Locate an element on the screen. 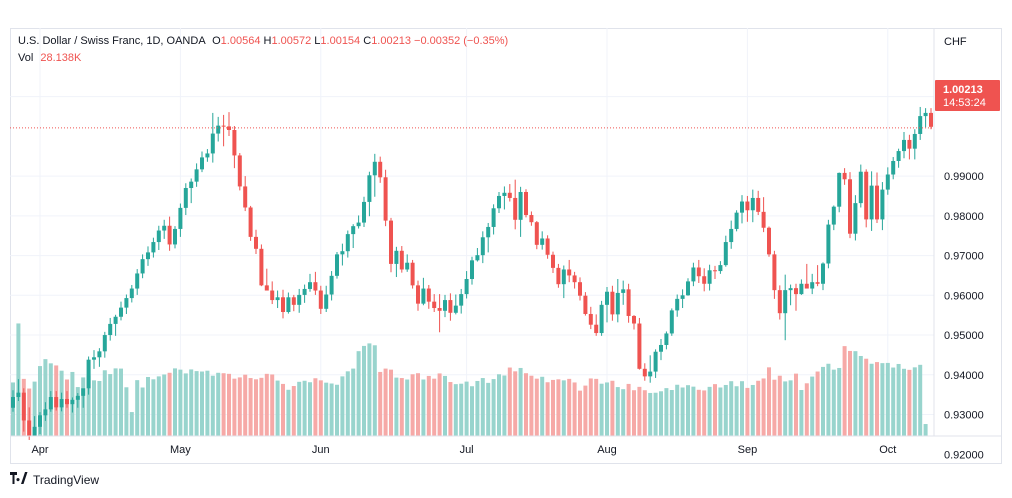 The width and height of the screenshot is (1012, 498). price-tick-label: 0.97000 is located at coordinates (964, 257).